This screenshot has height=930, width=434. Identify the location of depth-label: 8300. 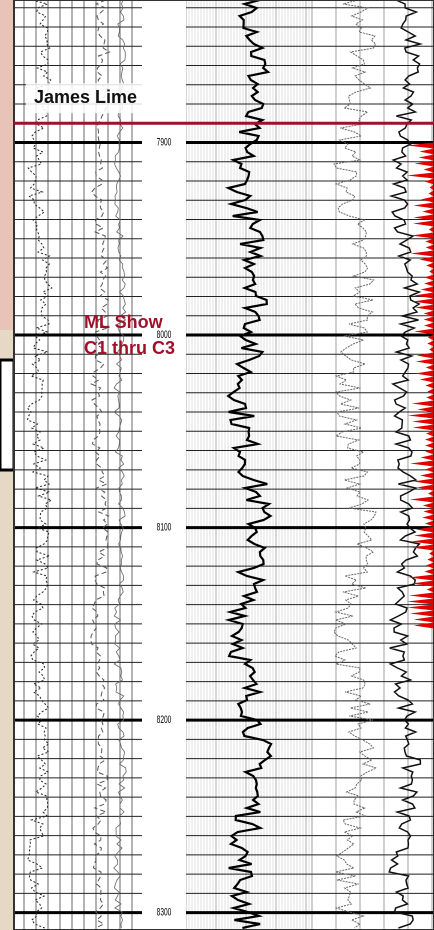
(164, 912).